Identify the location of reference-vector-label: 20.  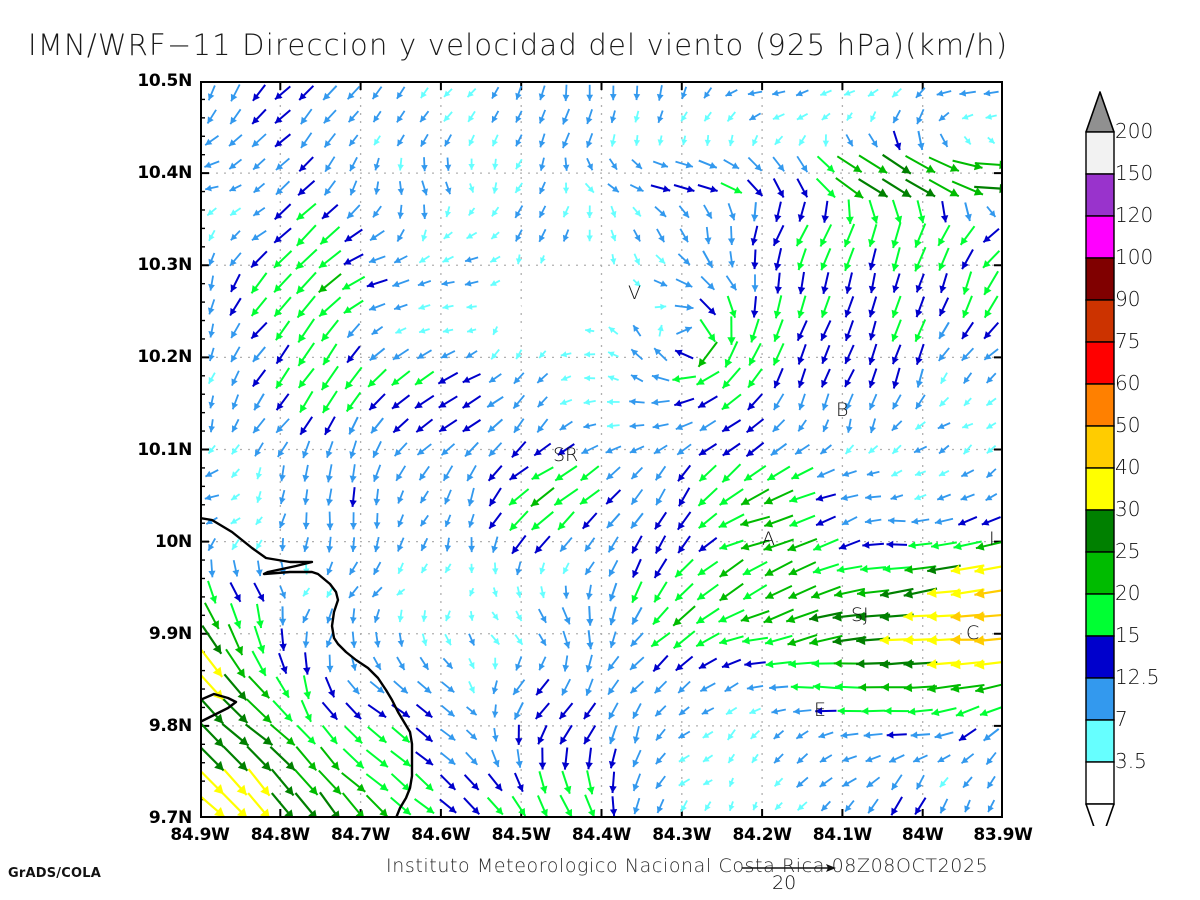
(784, 883).